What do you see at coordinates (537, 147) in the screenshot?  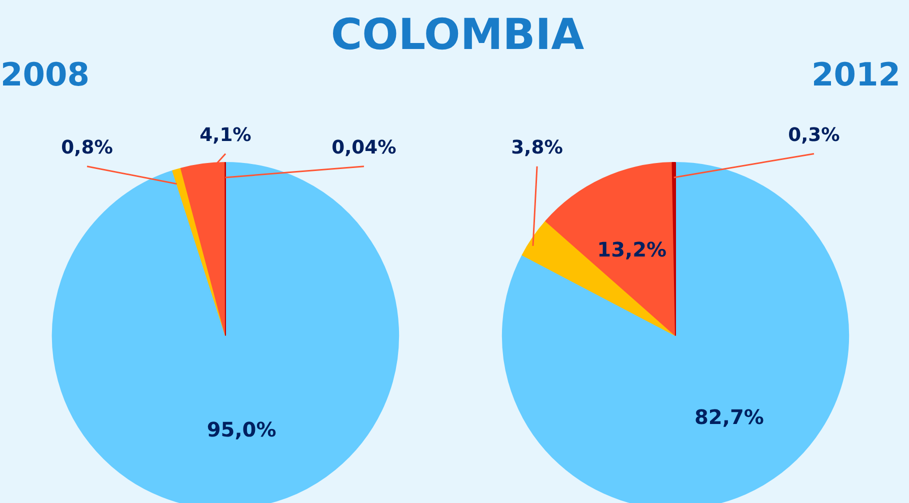 I see `data-label: 3,8%` at bounding box center [537, 147].